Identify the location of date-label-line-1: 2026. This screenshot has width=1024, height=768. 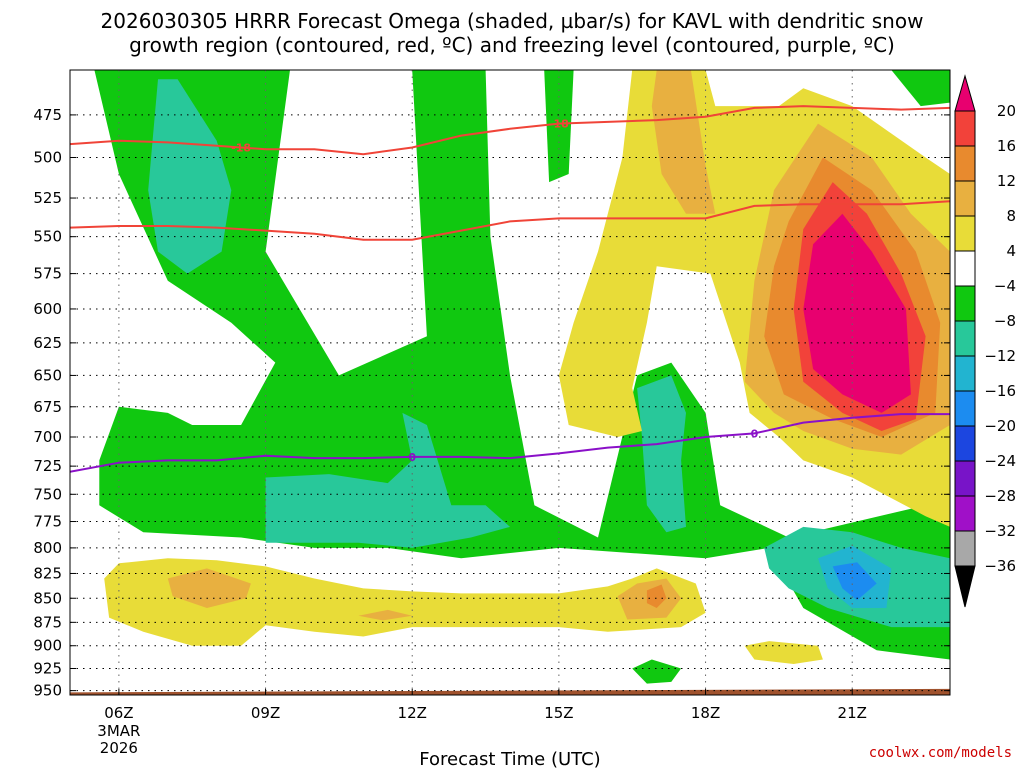
(119, 748).